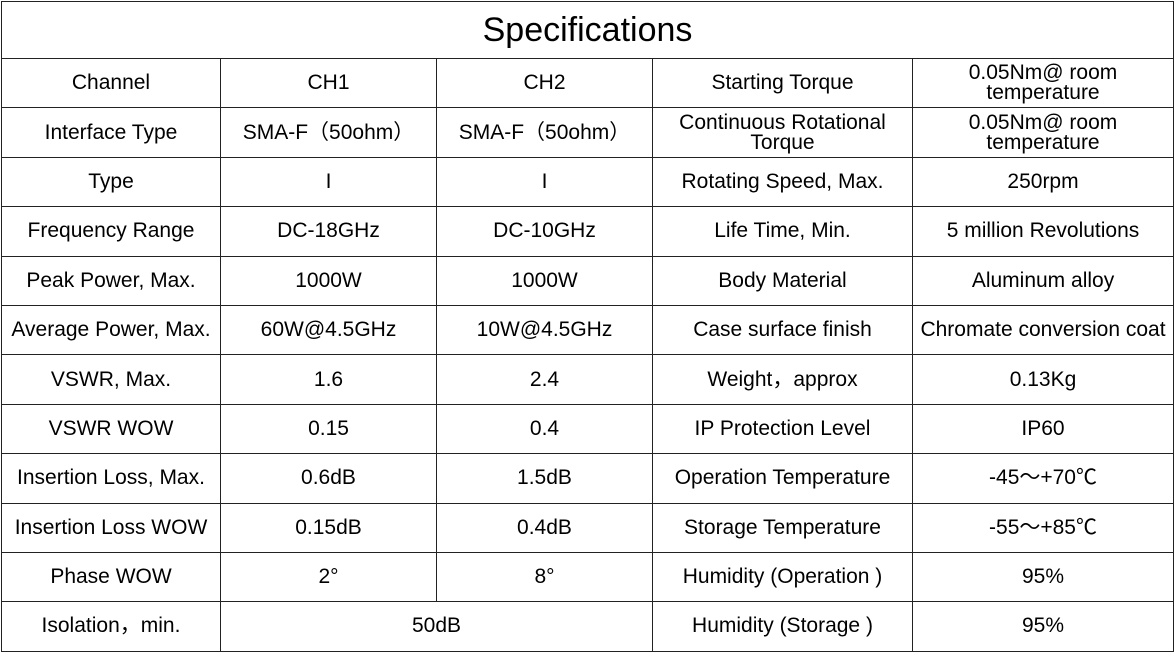 The height and width of the screenshot is (661, 1174). I want to click on table-title: Specifications, so click(587, 30).